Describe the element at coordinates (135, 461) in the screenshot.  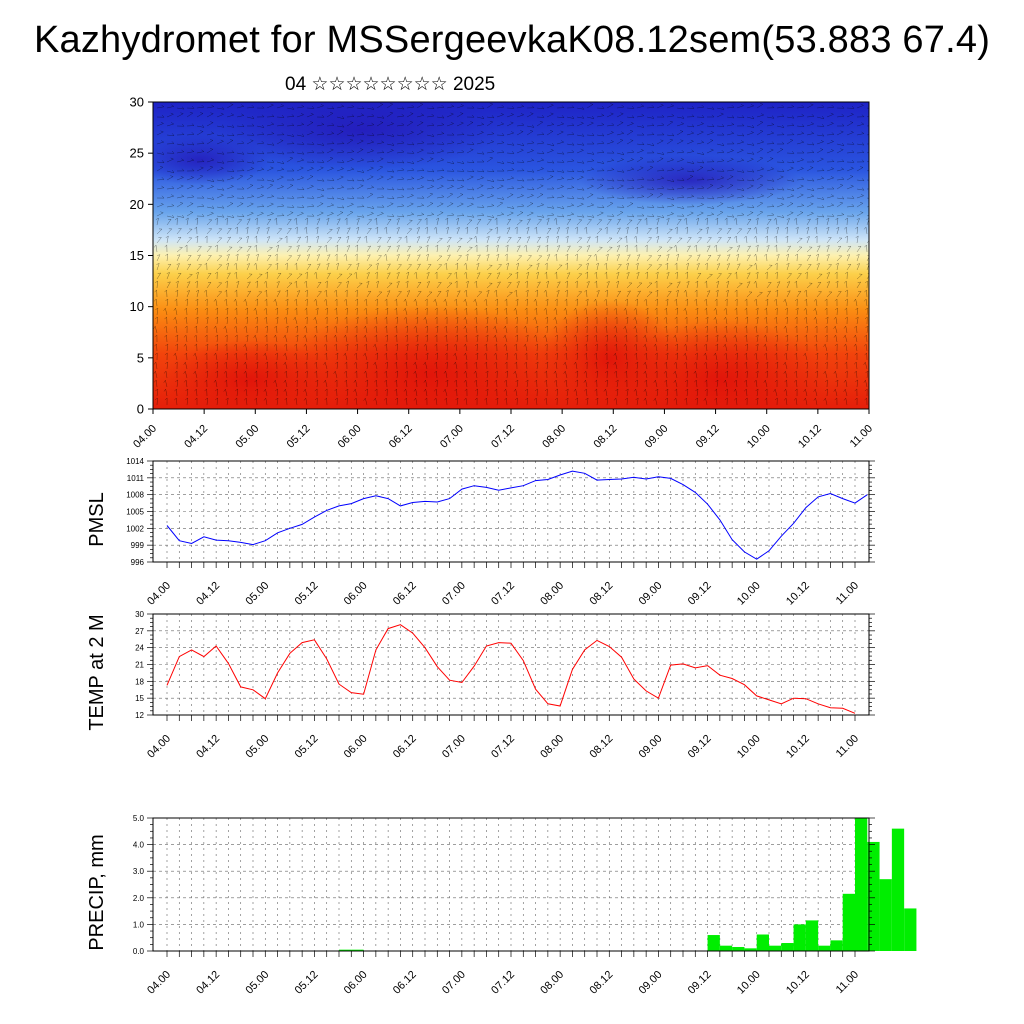
I see `y-tick-label: 1014` at that location.